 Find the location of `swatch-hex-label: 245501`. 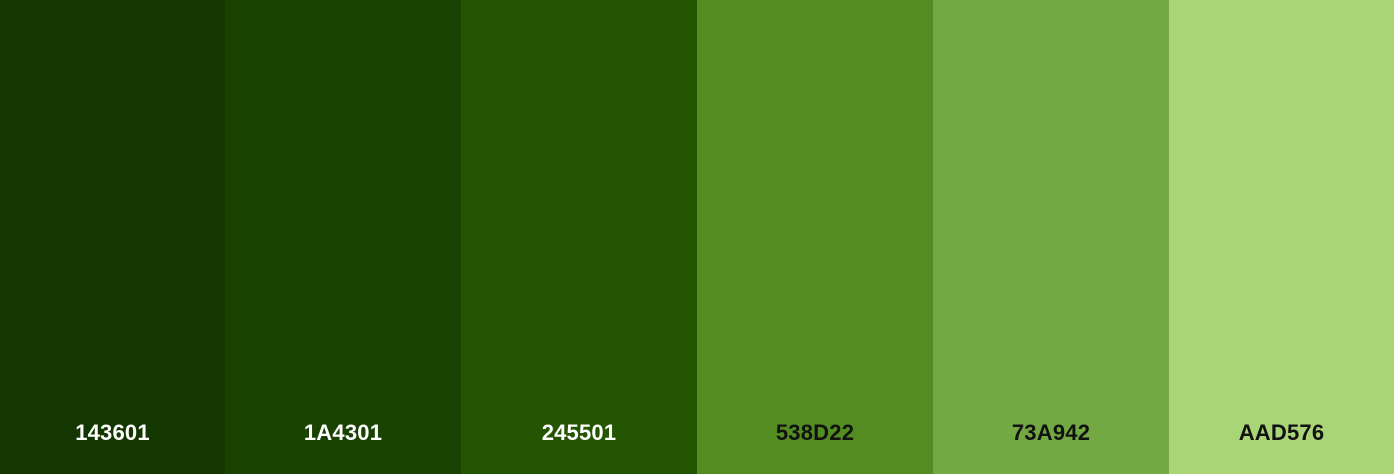

swatch-hex-label: 245501 is located at coordinates (579, 432).